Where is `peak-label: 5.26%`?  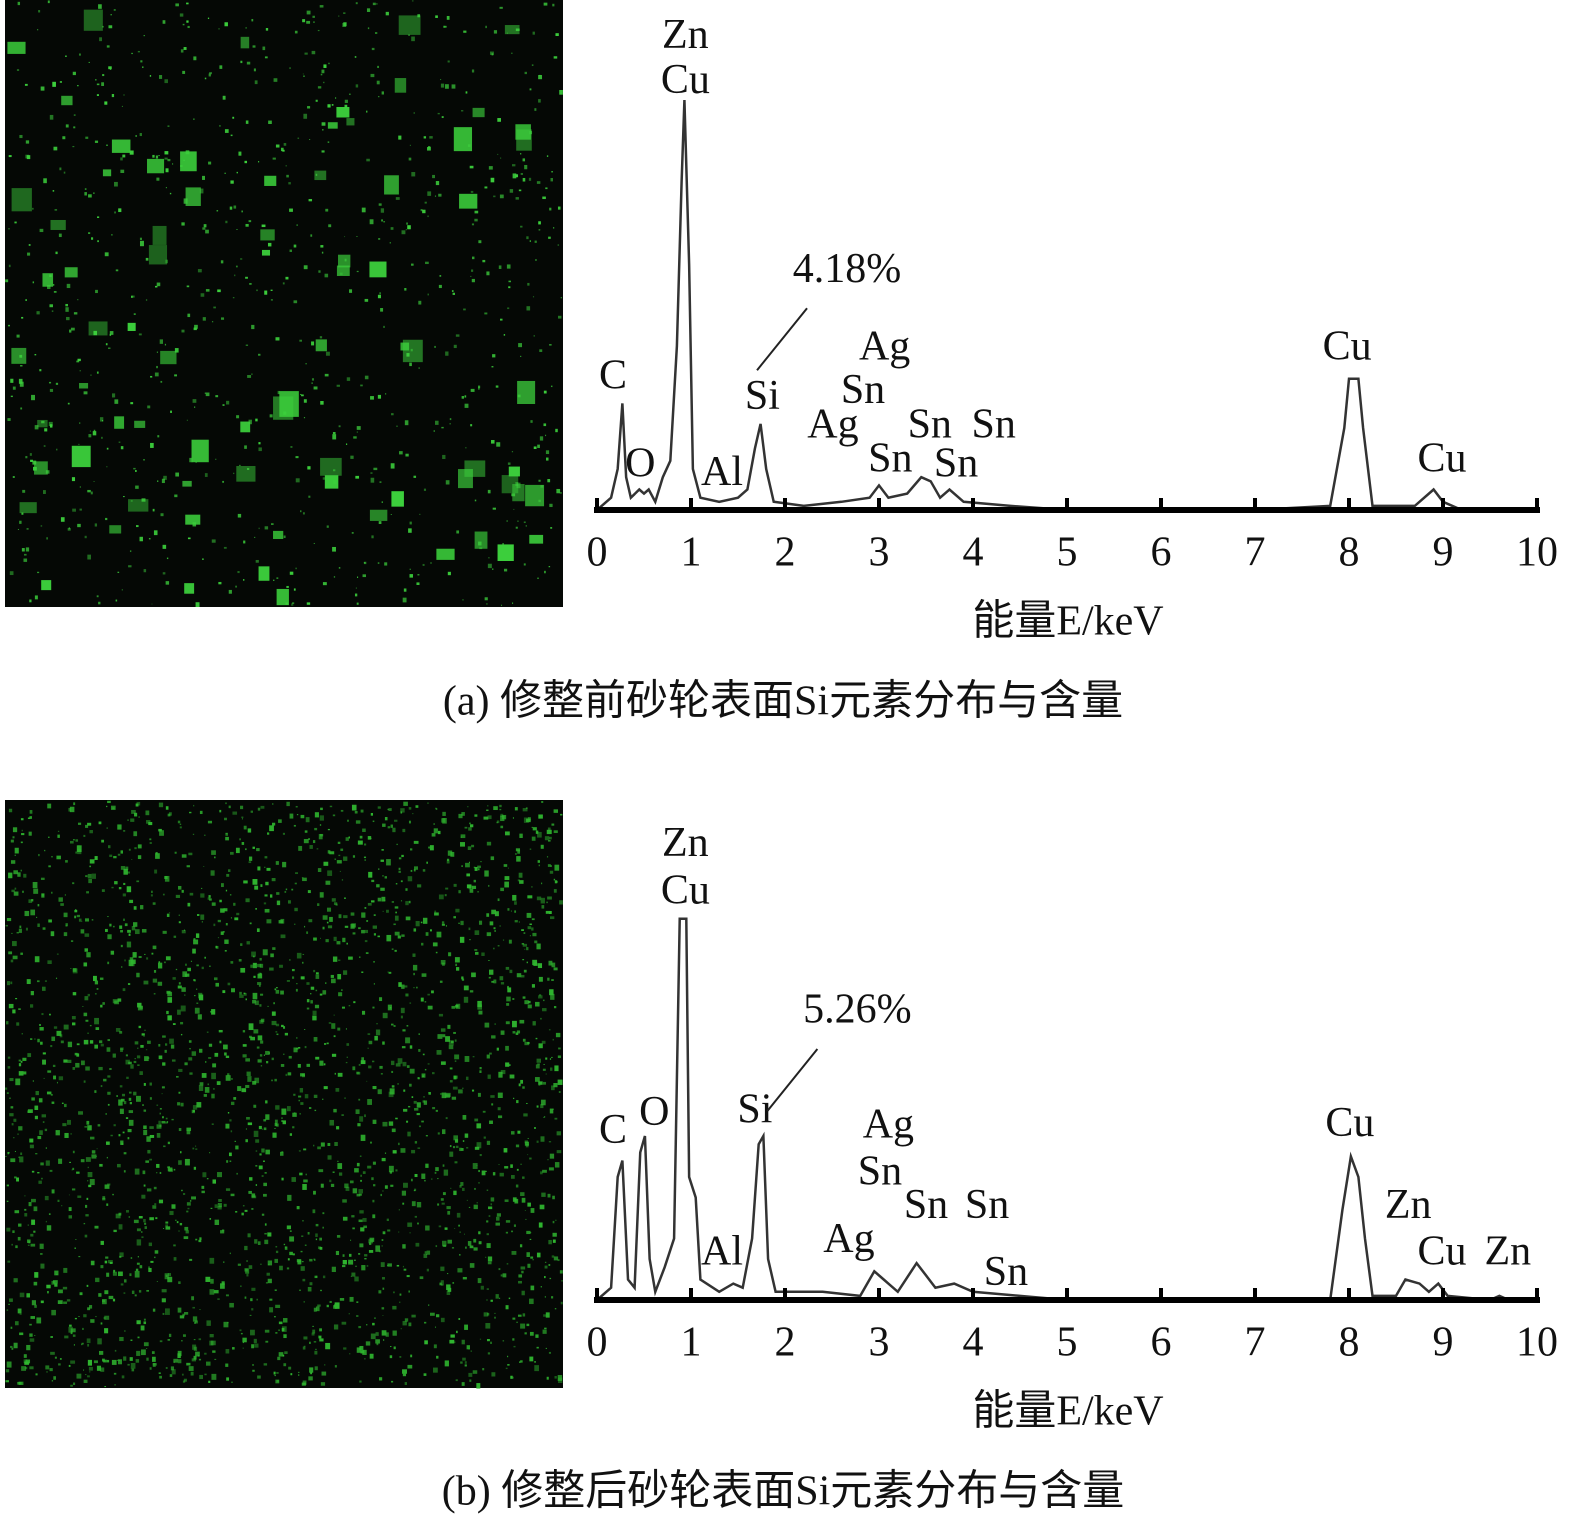 peak-label: 5.26% is located at coordinates (857, 1010).